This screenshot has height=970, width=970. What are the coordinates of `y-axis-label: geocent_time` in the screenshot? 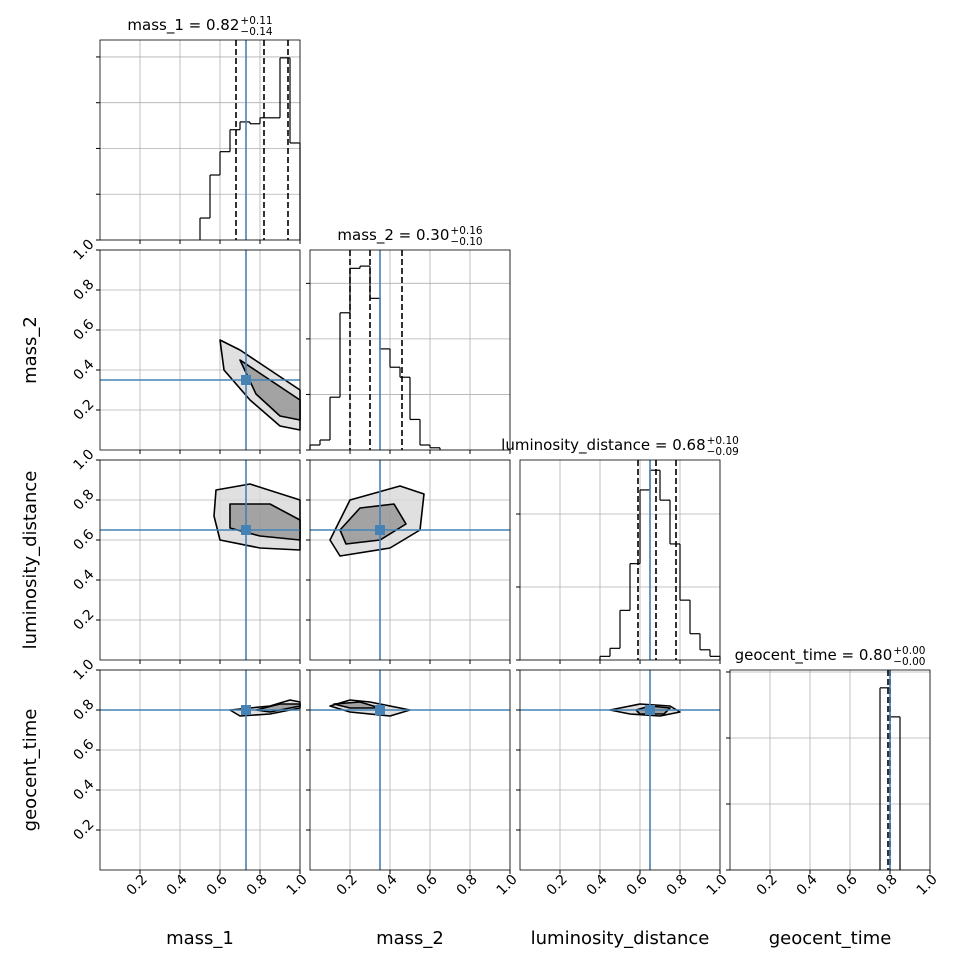 It's located at (30, 770).